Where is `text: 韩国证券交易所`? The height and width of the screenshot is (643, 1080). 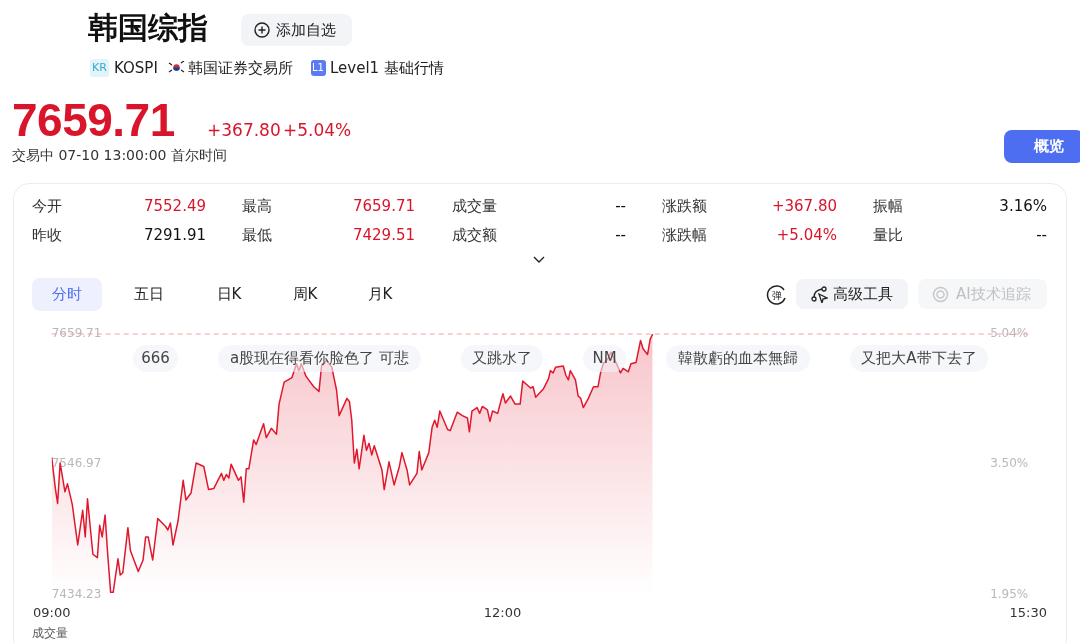 text: 韩国证券交易所 is located at coordinates (240, 68).